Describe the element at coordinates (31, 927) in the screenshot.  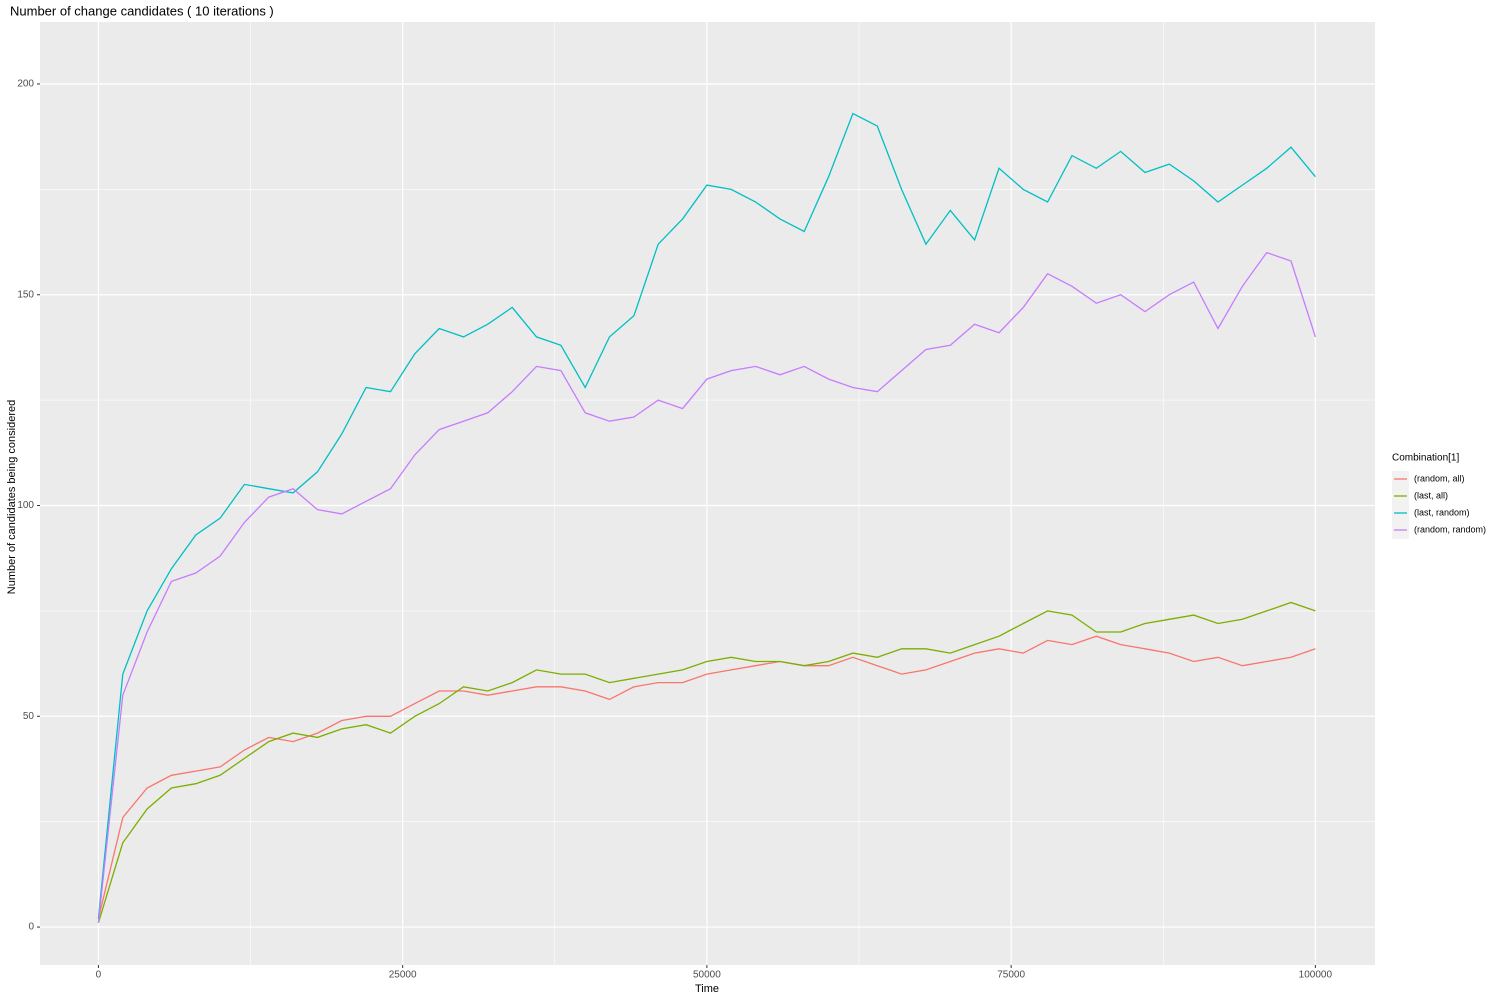
I see `y-tick-label: 0` at that location.